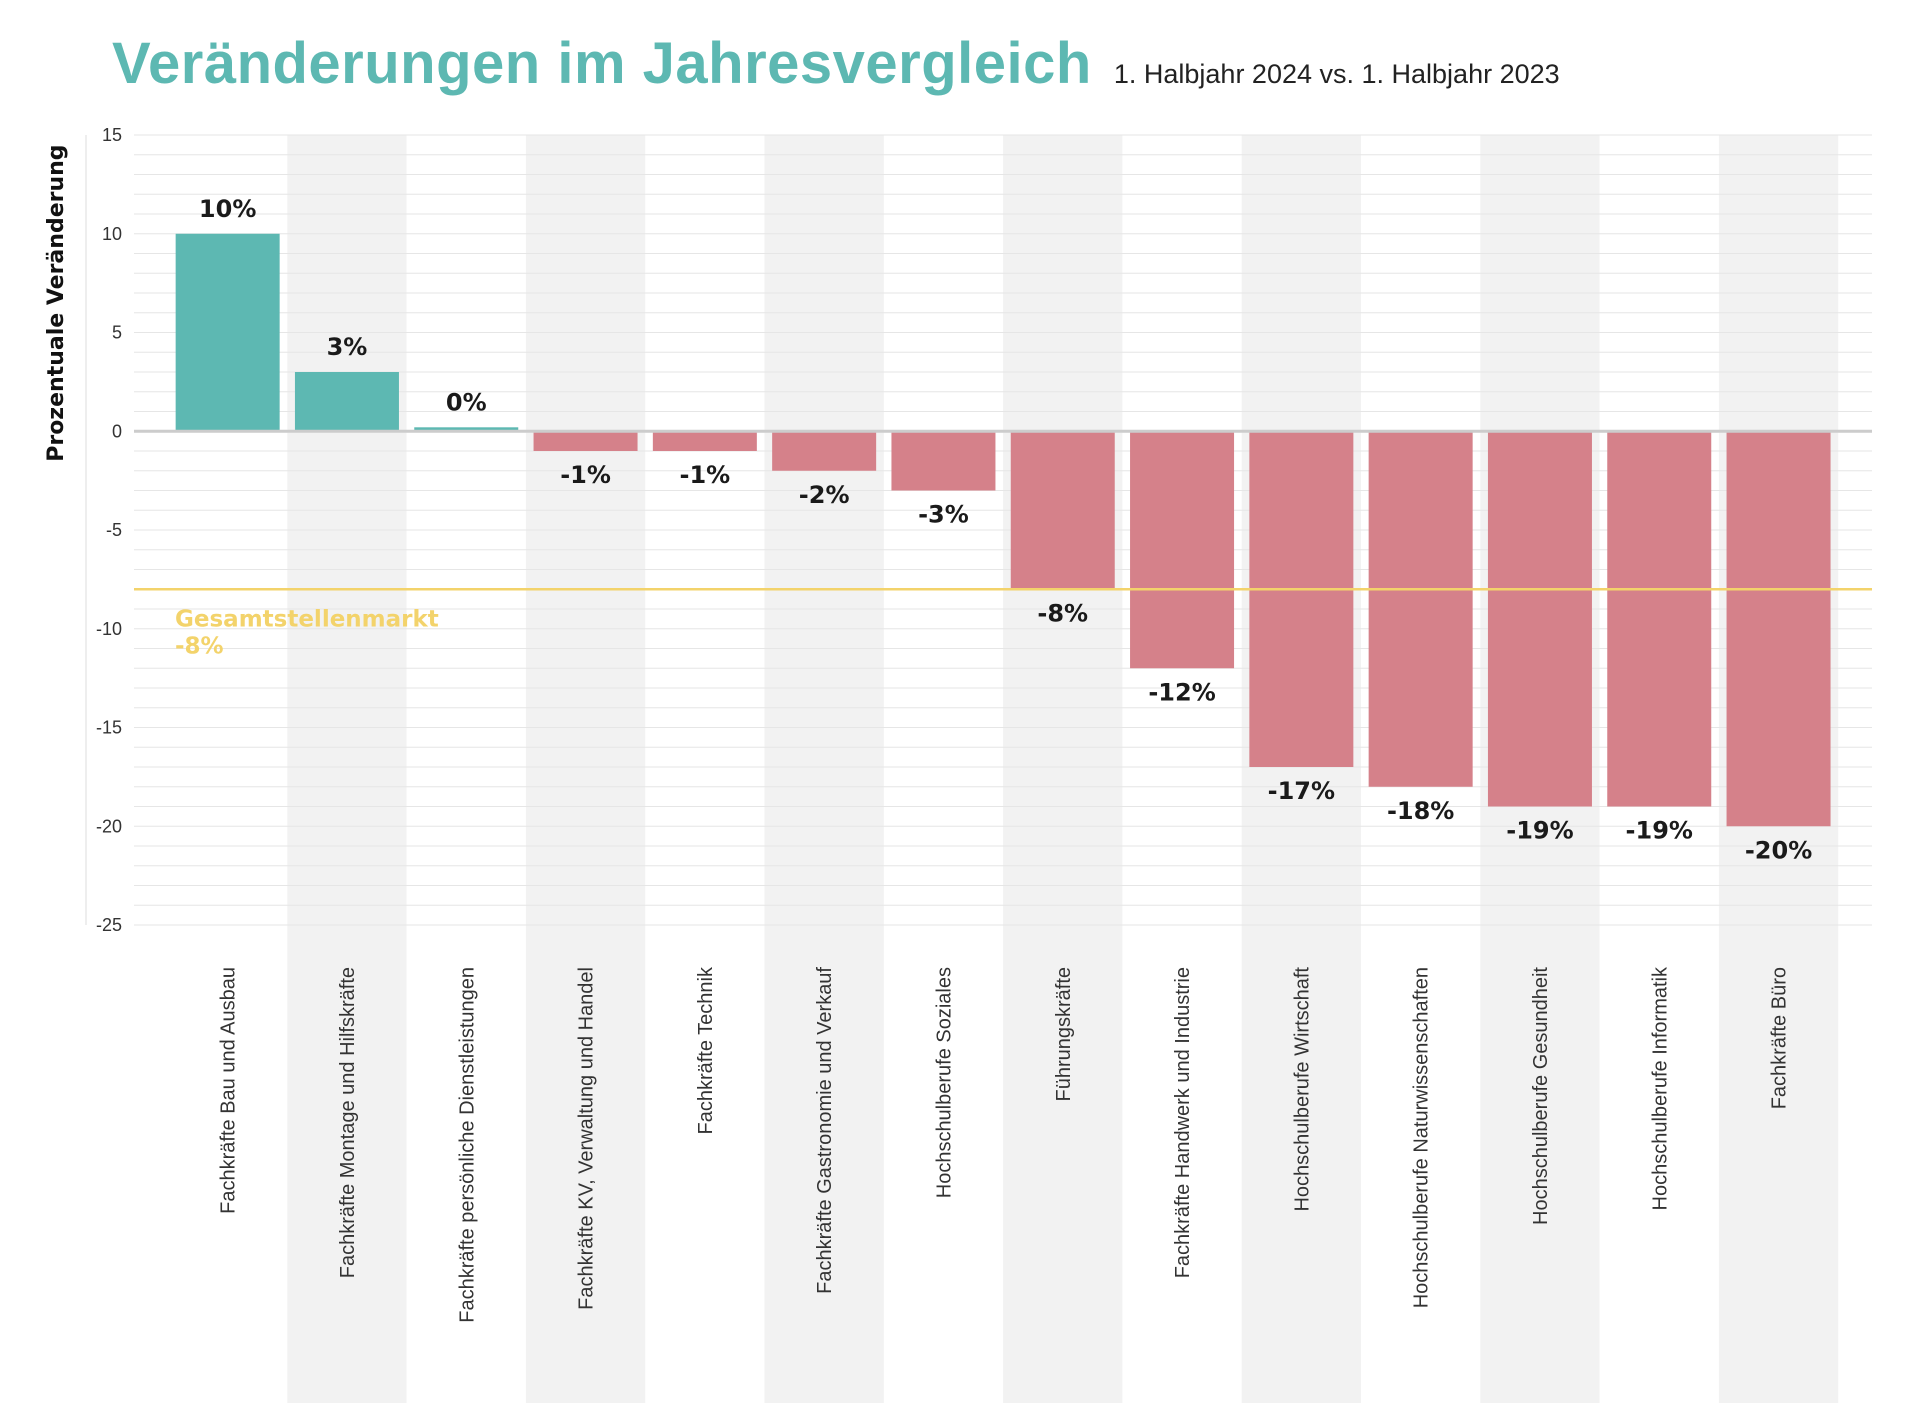 This screenshot has width=1920, height=1403. What do you see at coordinates (1420, 811) in the screenshot?
I see `value-label: -18%` at bounding box center [1420, 811].